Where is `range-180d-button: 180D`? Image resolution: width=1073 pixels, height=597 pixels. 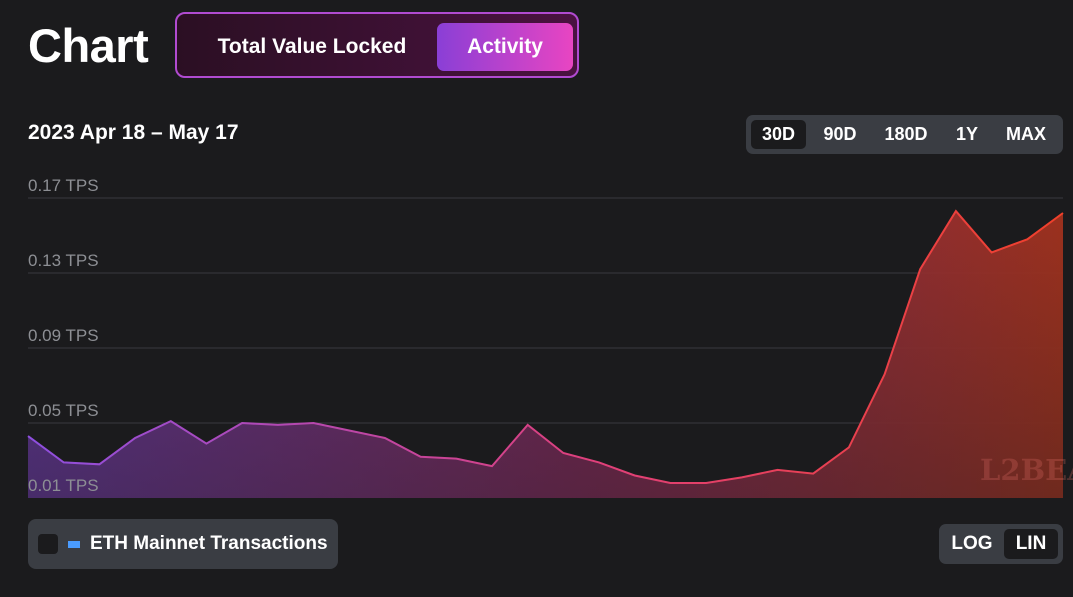 range-180d-button: 180D is located at coordinates (906, 134).